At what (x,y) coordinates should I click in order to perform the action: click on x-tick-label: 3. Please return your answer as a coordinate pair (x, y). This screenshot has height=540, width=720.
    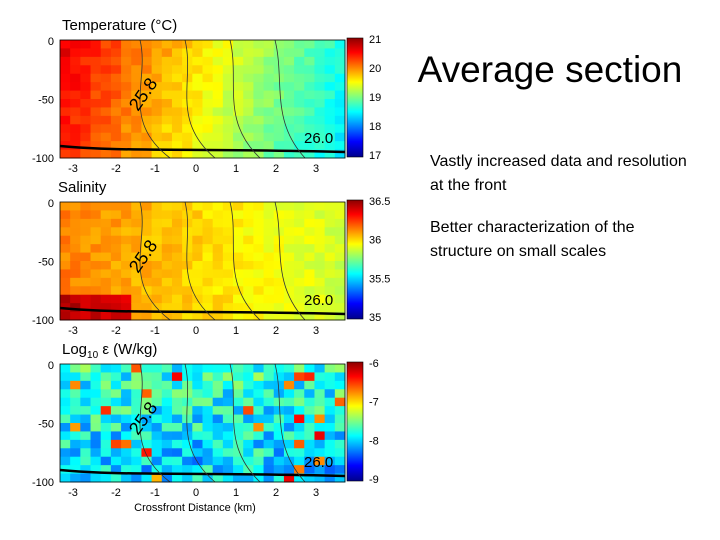
    Looking at the image, I should click on (316, 331).